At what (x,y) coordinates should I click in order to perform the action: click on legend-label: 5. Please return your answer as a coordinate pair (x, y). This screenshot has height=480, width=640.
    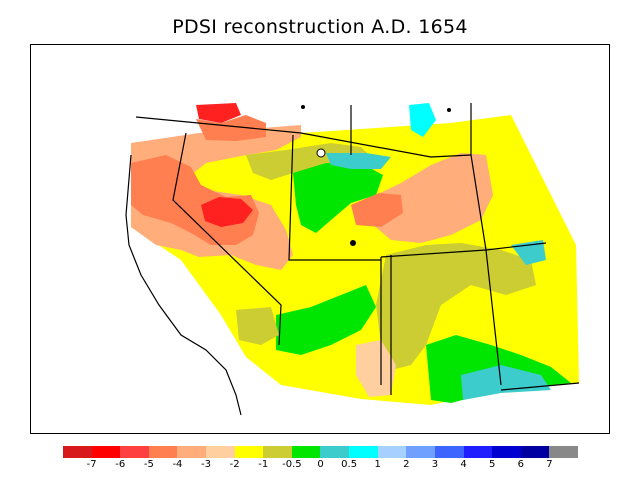
    Looking at the image, I should click on (492, 464).